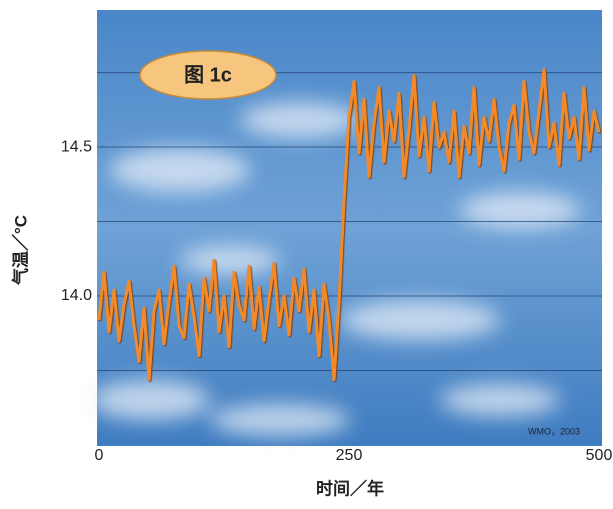  I want to click on y-axis-title: 气温／°C, so click(20, 250).